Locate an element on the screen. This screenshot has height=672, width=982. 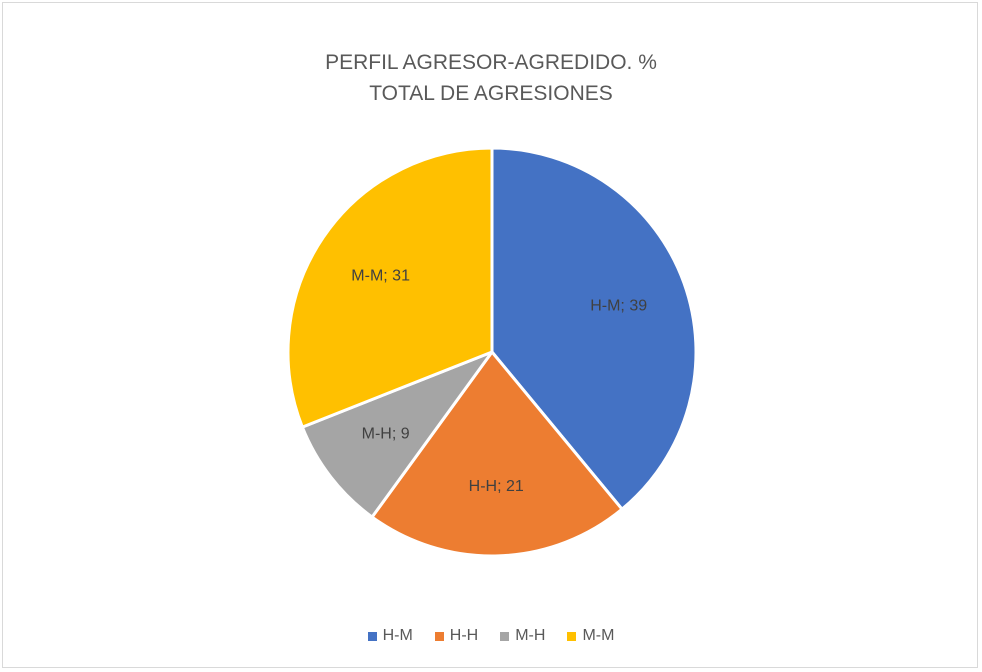
legend-label: H-M is located at coordinates (397, 635).